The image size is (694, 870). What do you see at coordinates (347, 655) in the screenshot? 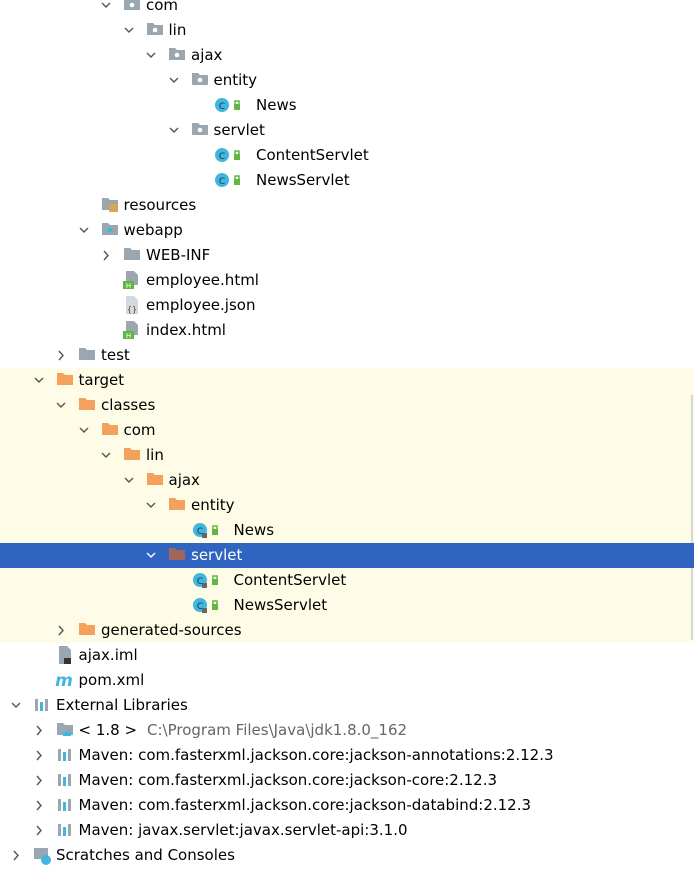
I see `tree-row: ajax.iml` at bounding box center [347, 655].